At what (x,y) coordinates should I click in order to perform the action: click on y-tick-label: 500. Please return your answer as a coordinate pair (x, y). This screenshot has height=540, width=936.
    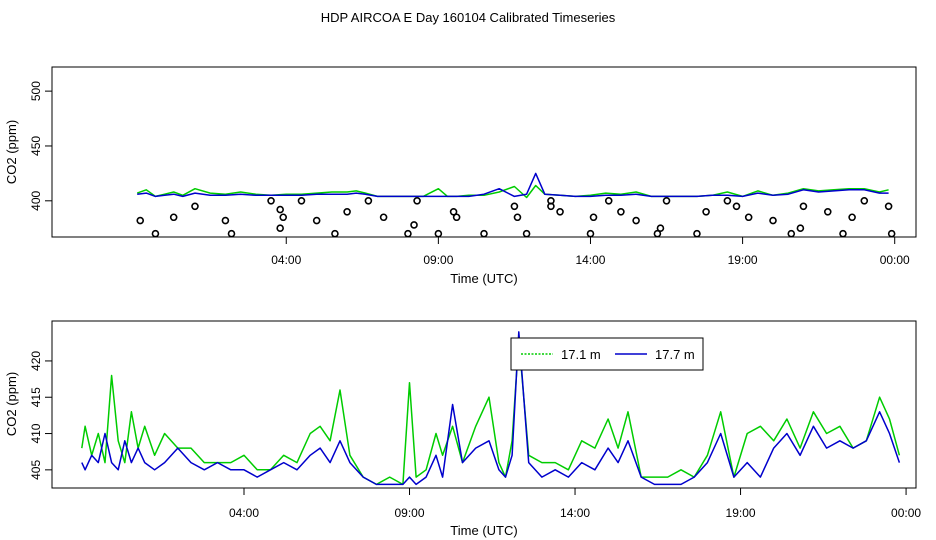
    Looking at the image, I should click on (36, 91).